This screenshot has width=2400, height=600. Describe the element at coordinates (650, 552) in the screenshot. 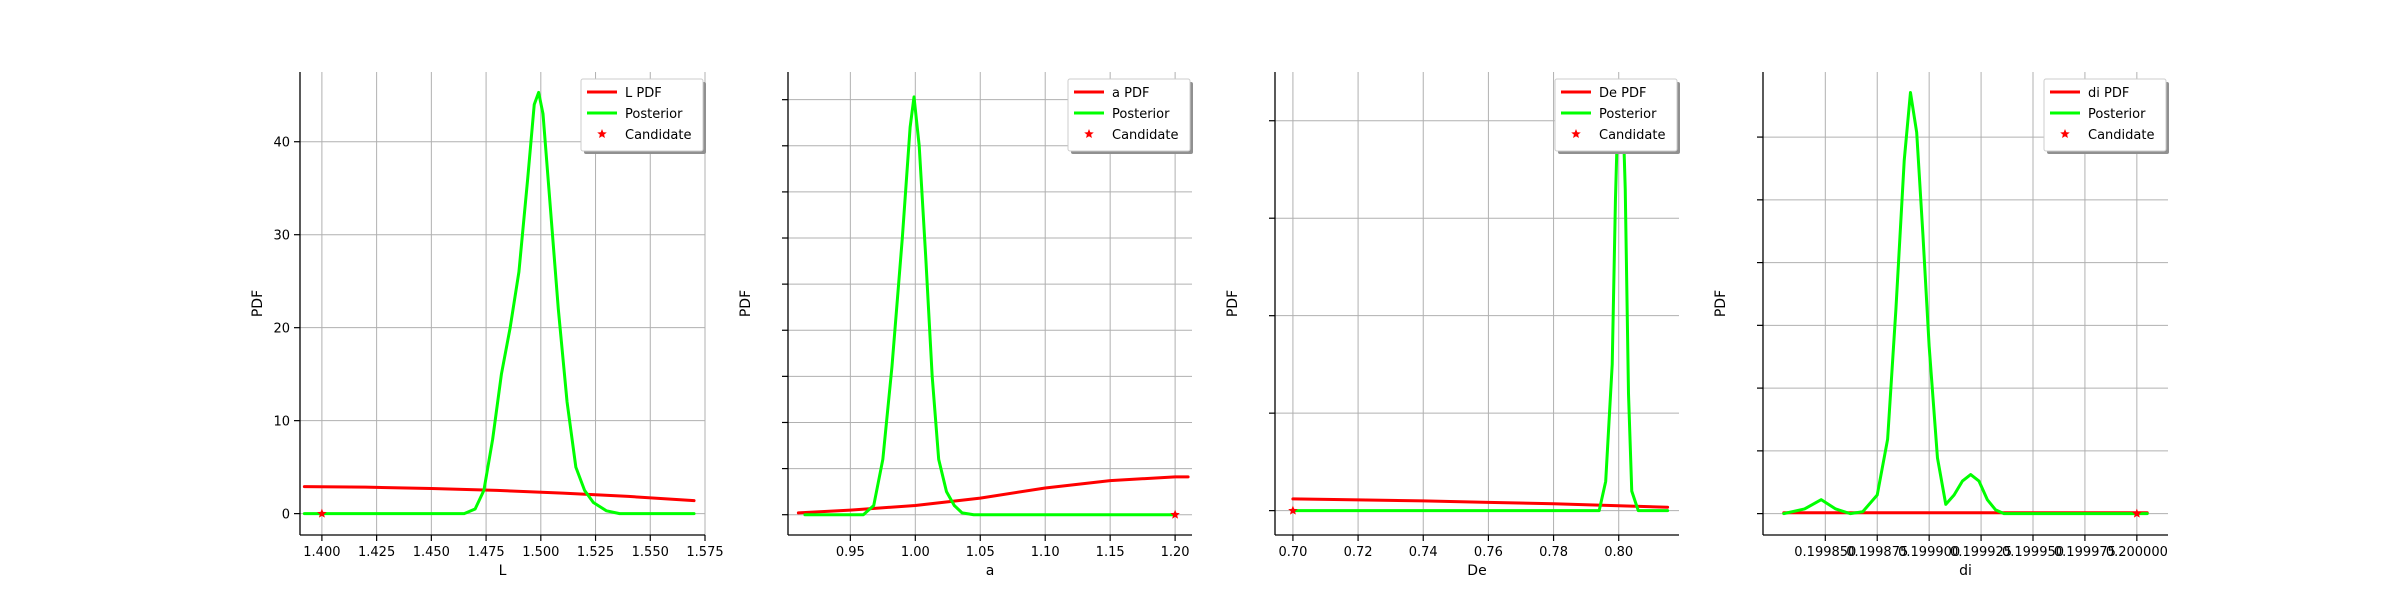

I see `x-tick-label: 1.550` at that location.